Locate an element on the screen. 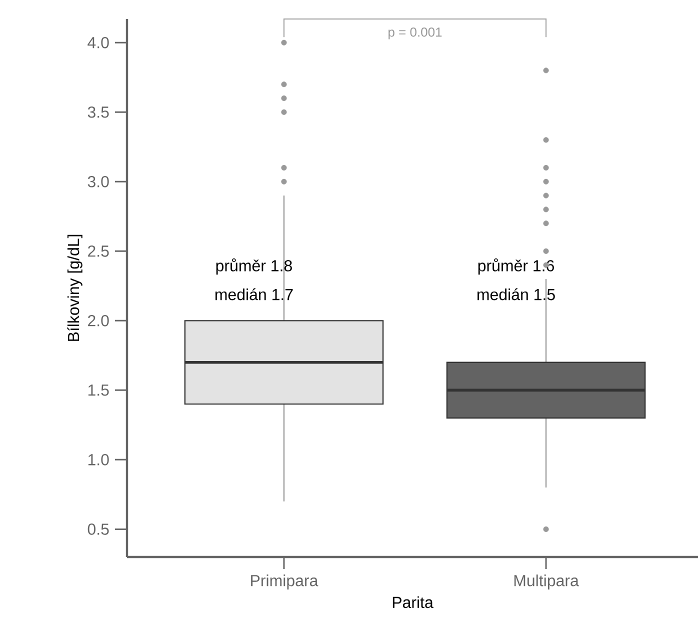  y-tick-label: 3.0 is located at coordinates (98, 182).